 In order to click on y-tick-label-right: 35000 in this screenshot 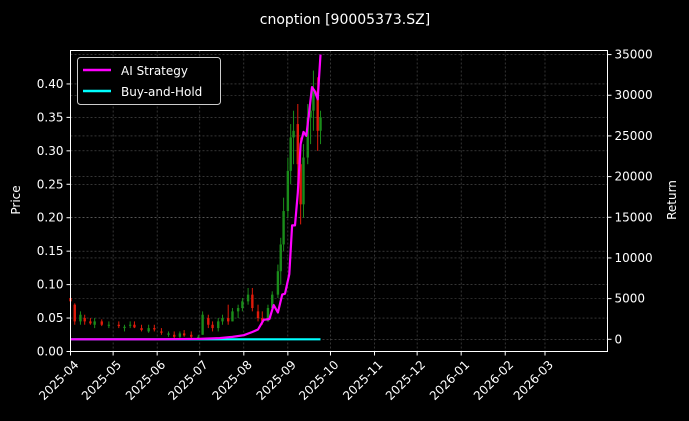, I will do `click(634, 55)`.